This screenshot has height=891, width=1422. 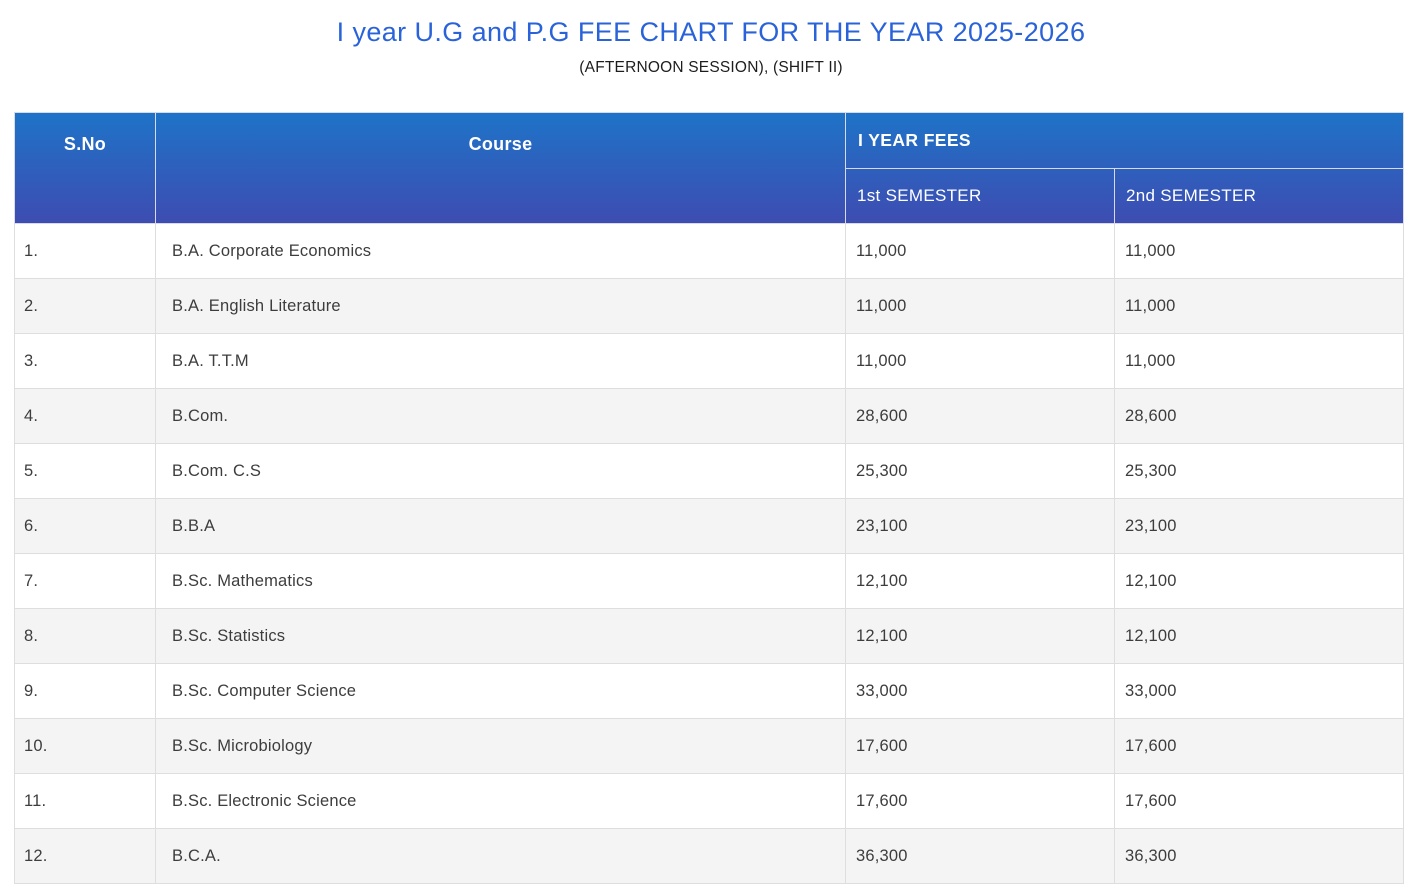 What do you see at coordinates (500, 856) in the screenshot?
I see `cell-course: B.C.A.` at bounding box center [500, 856].